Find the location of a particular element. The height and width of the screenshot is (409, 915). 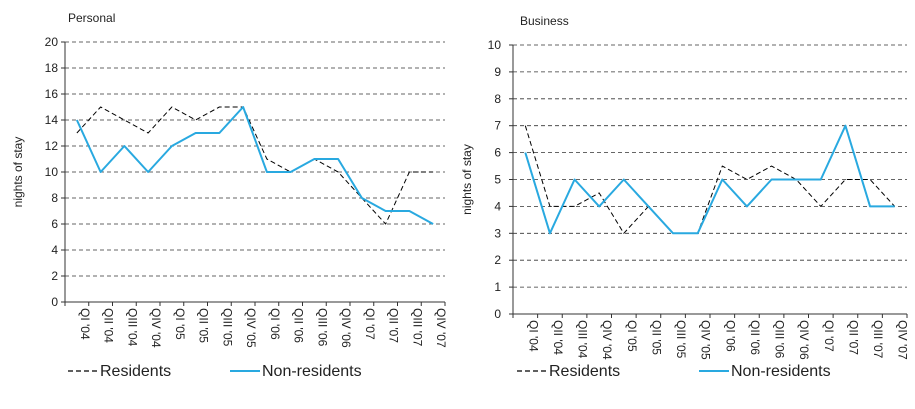

y-tick-label: 14 is located at coordinates (52, 120).